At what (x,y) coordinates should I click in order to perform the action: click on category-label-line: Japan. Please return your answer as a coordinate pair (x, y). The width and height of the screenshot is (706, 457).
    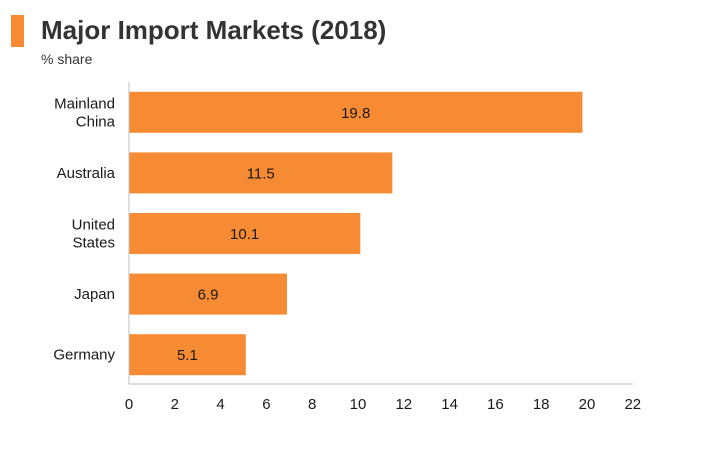
    Looking at the image, I should click on (94, 294).